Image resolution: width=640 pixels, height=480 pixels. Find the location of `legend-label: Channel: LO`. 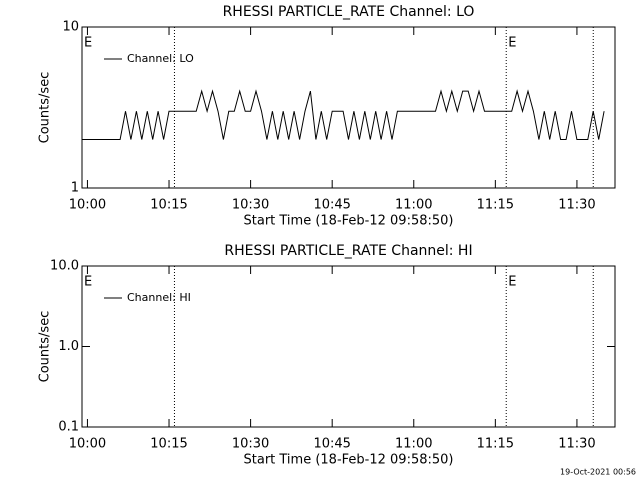

legend-label: Channel: LO is located at coordinates (160, 58).